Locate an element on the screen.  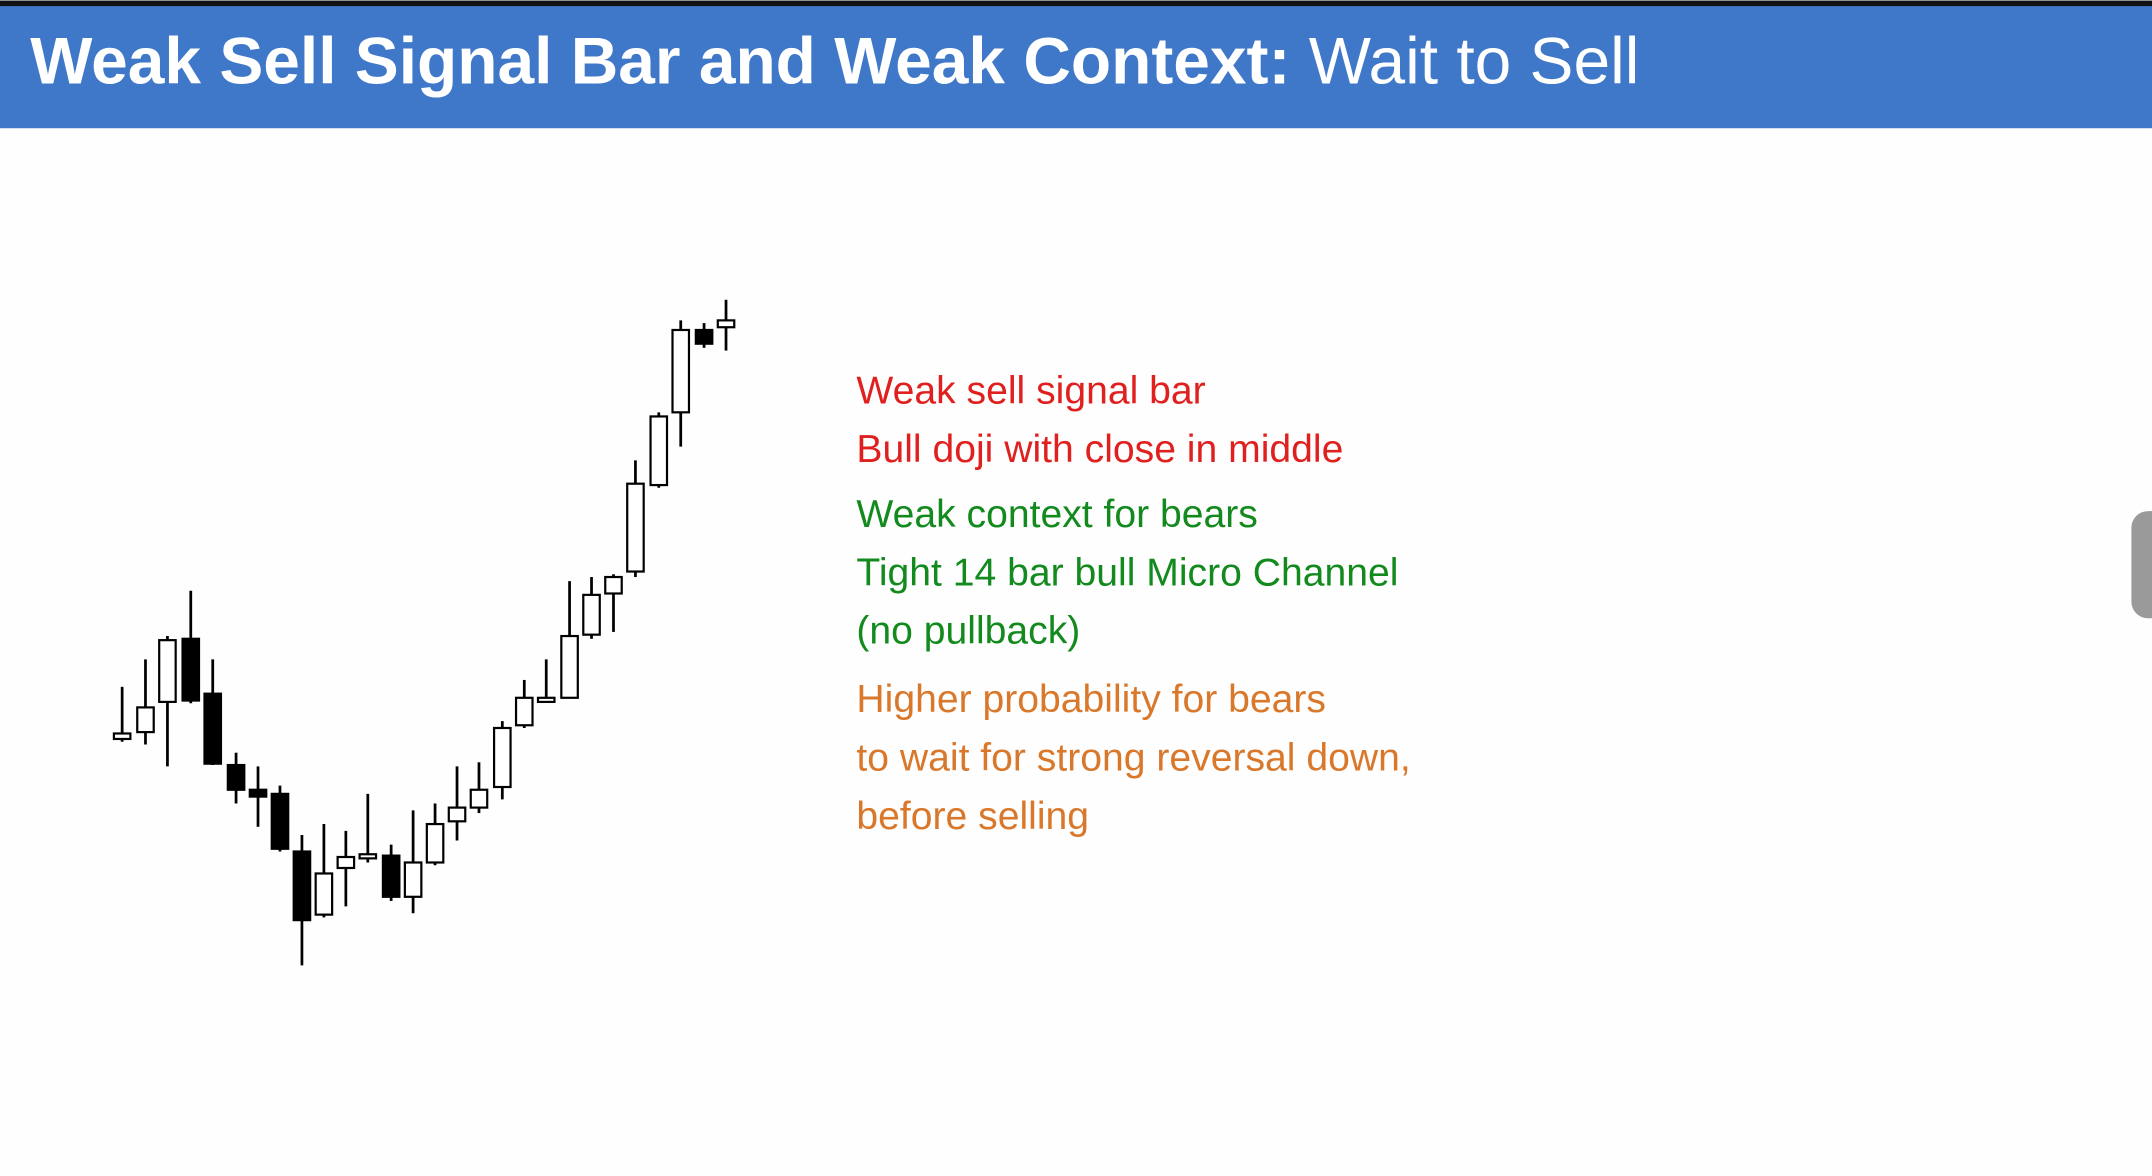
title-bold: Weak Sell Signal Bar and Weak Context: is located at coordinates (660, 61).